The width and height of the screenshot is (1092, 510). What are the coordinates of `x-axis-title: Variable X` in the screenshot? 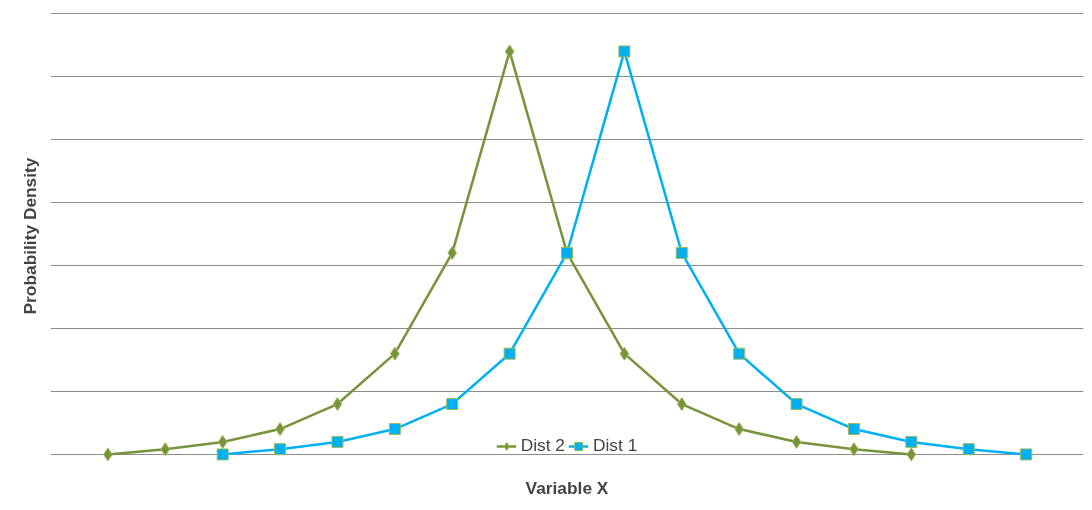 It's located at (567, 487).